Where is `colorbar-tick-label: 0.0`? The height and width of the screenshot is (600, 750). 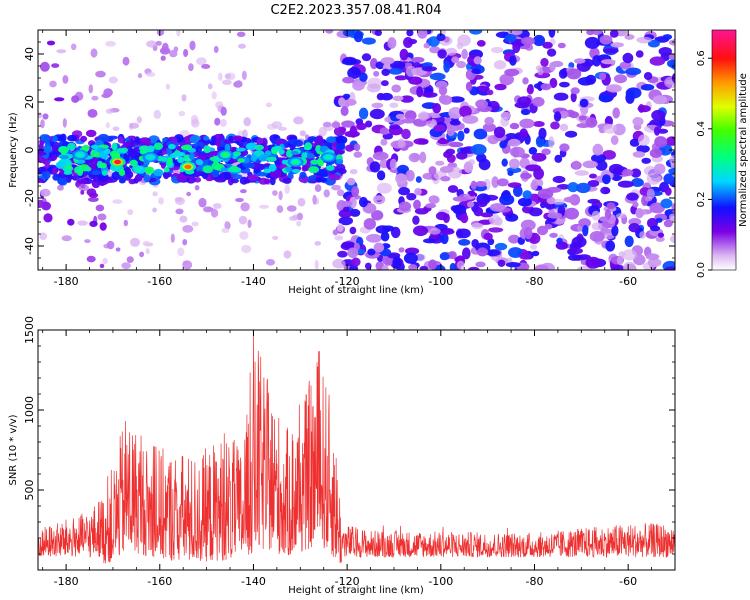
colorbar-tick-label: 0.0 is located at coordinates (701, 270).